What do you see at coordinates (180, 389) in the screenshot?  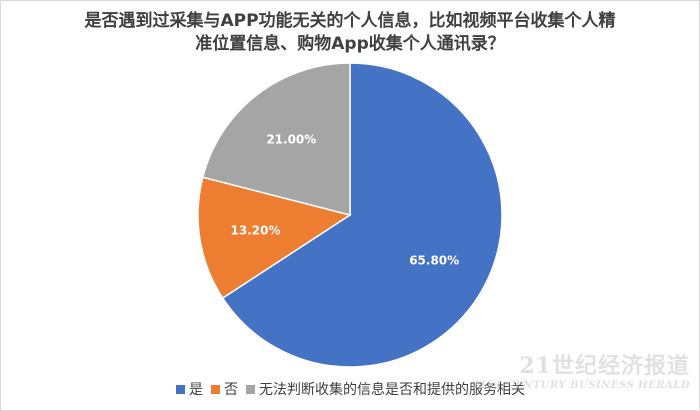 I see `legend-swatch-yes` at bounding box center [180, 389].